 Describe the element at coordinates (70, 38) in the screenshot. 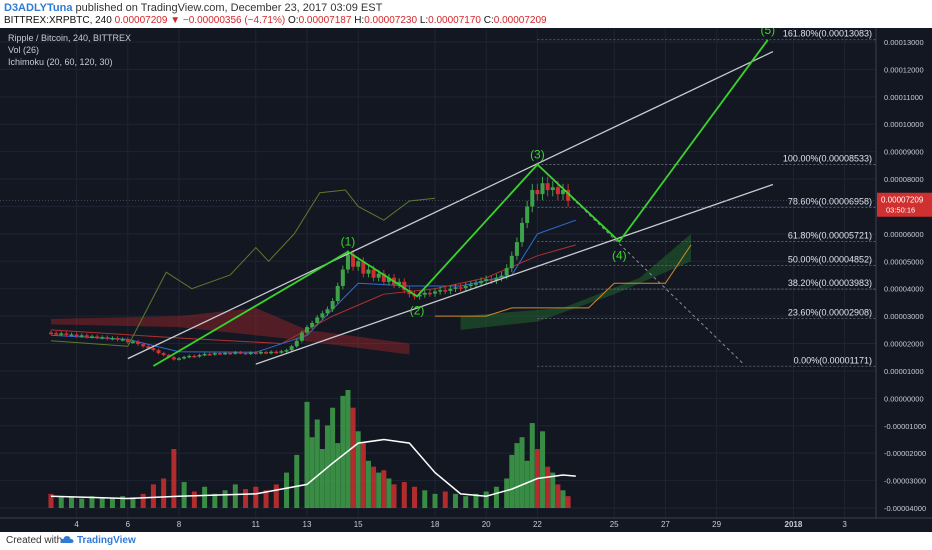

I see `legend-title: Ripple / Bitcoin, 240, BITTREX` at that location.